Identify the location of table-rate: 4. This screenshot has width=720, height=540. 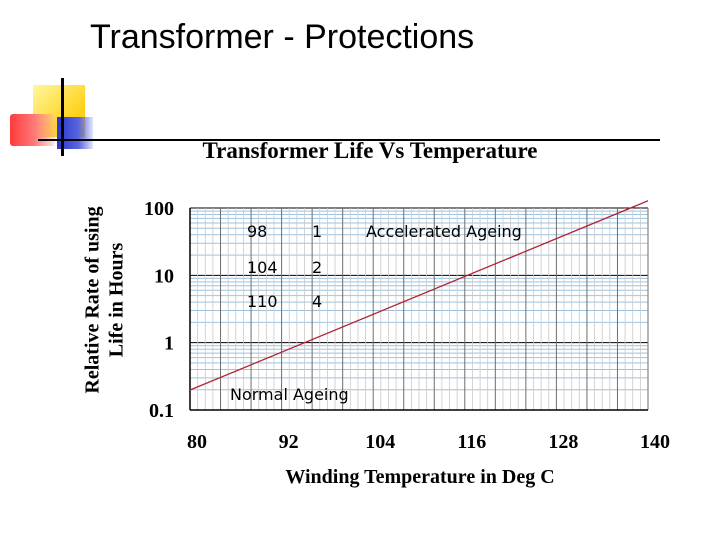
(317, 301).